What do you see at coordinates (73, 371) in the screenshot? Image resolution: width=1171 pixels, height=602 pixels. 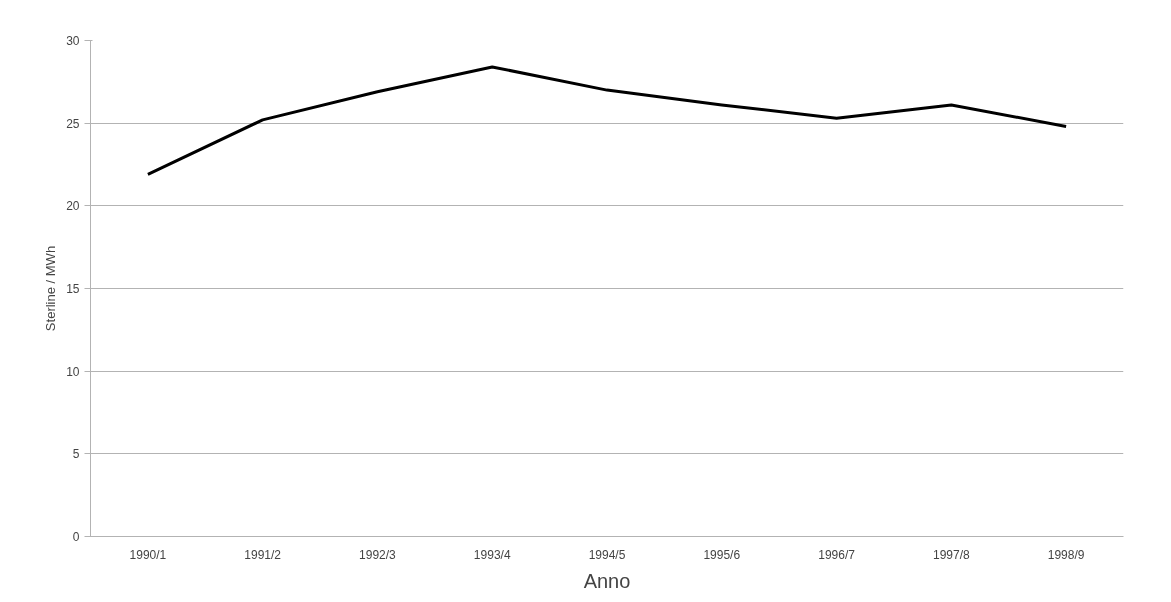 I see `y-tick-label: 10` at bounding box center [73, 371].